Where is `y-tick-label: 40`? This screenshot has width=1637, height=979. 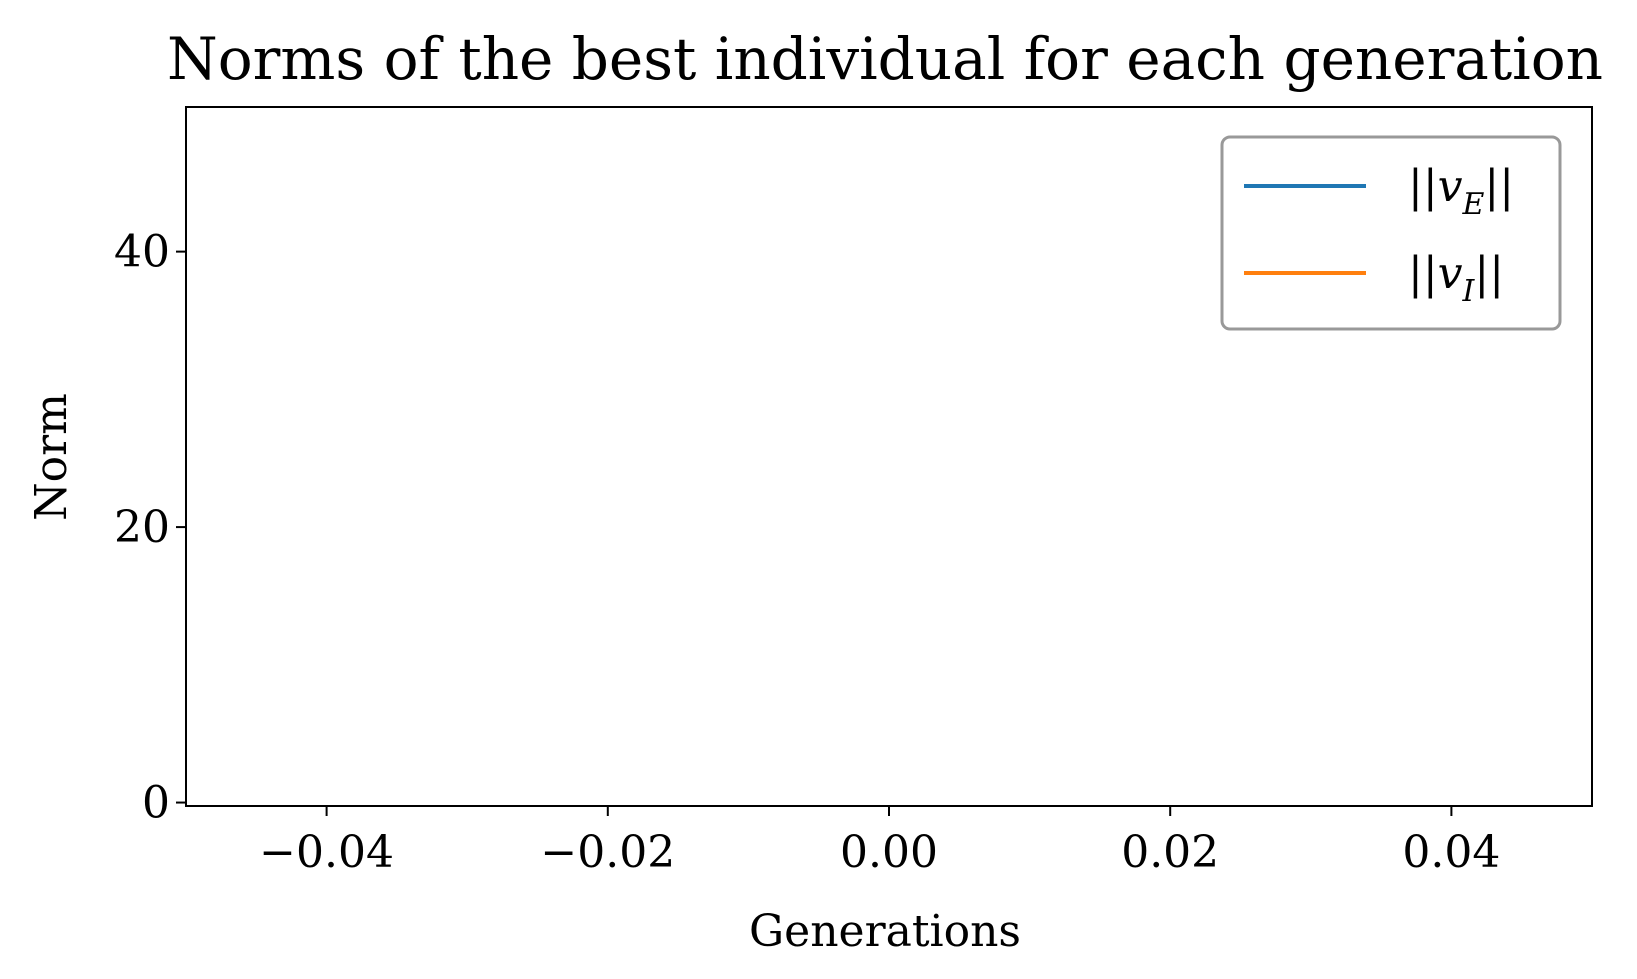 y-tick-label: 40 is located at coordinates (142, 252).